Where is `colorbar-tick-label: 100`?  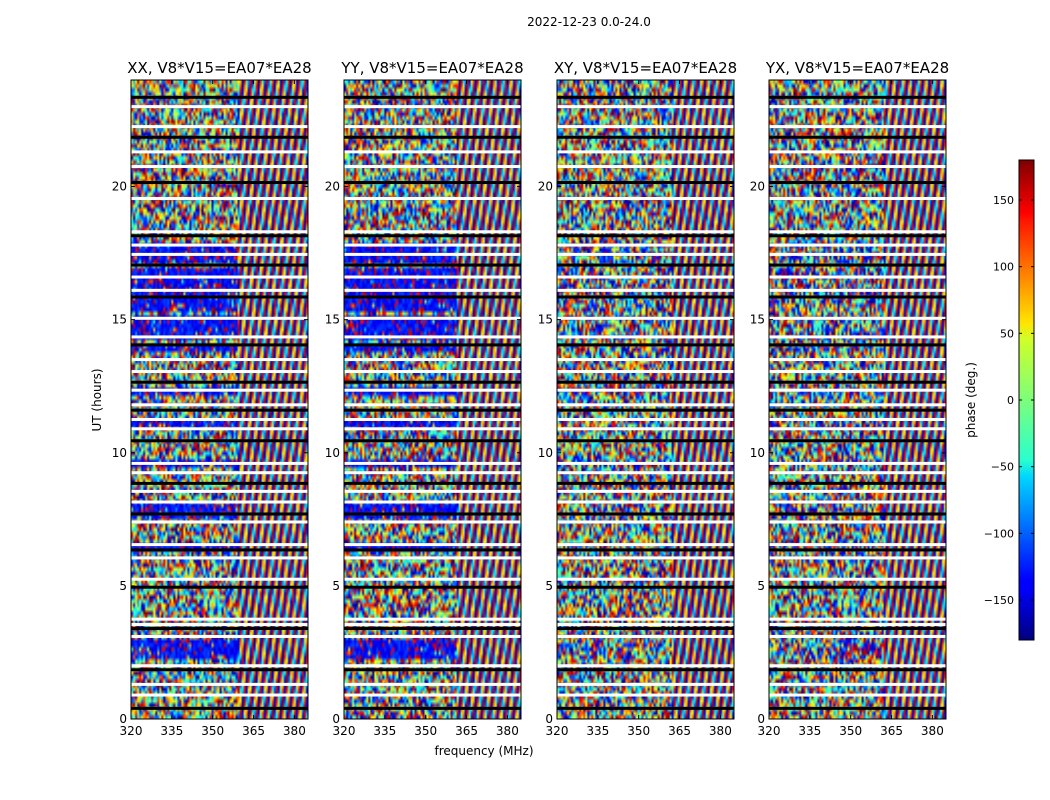
colorbar-tick-label: 100 is located at coordinates (1003, 267).